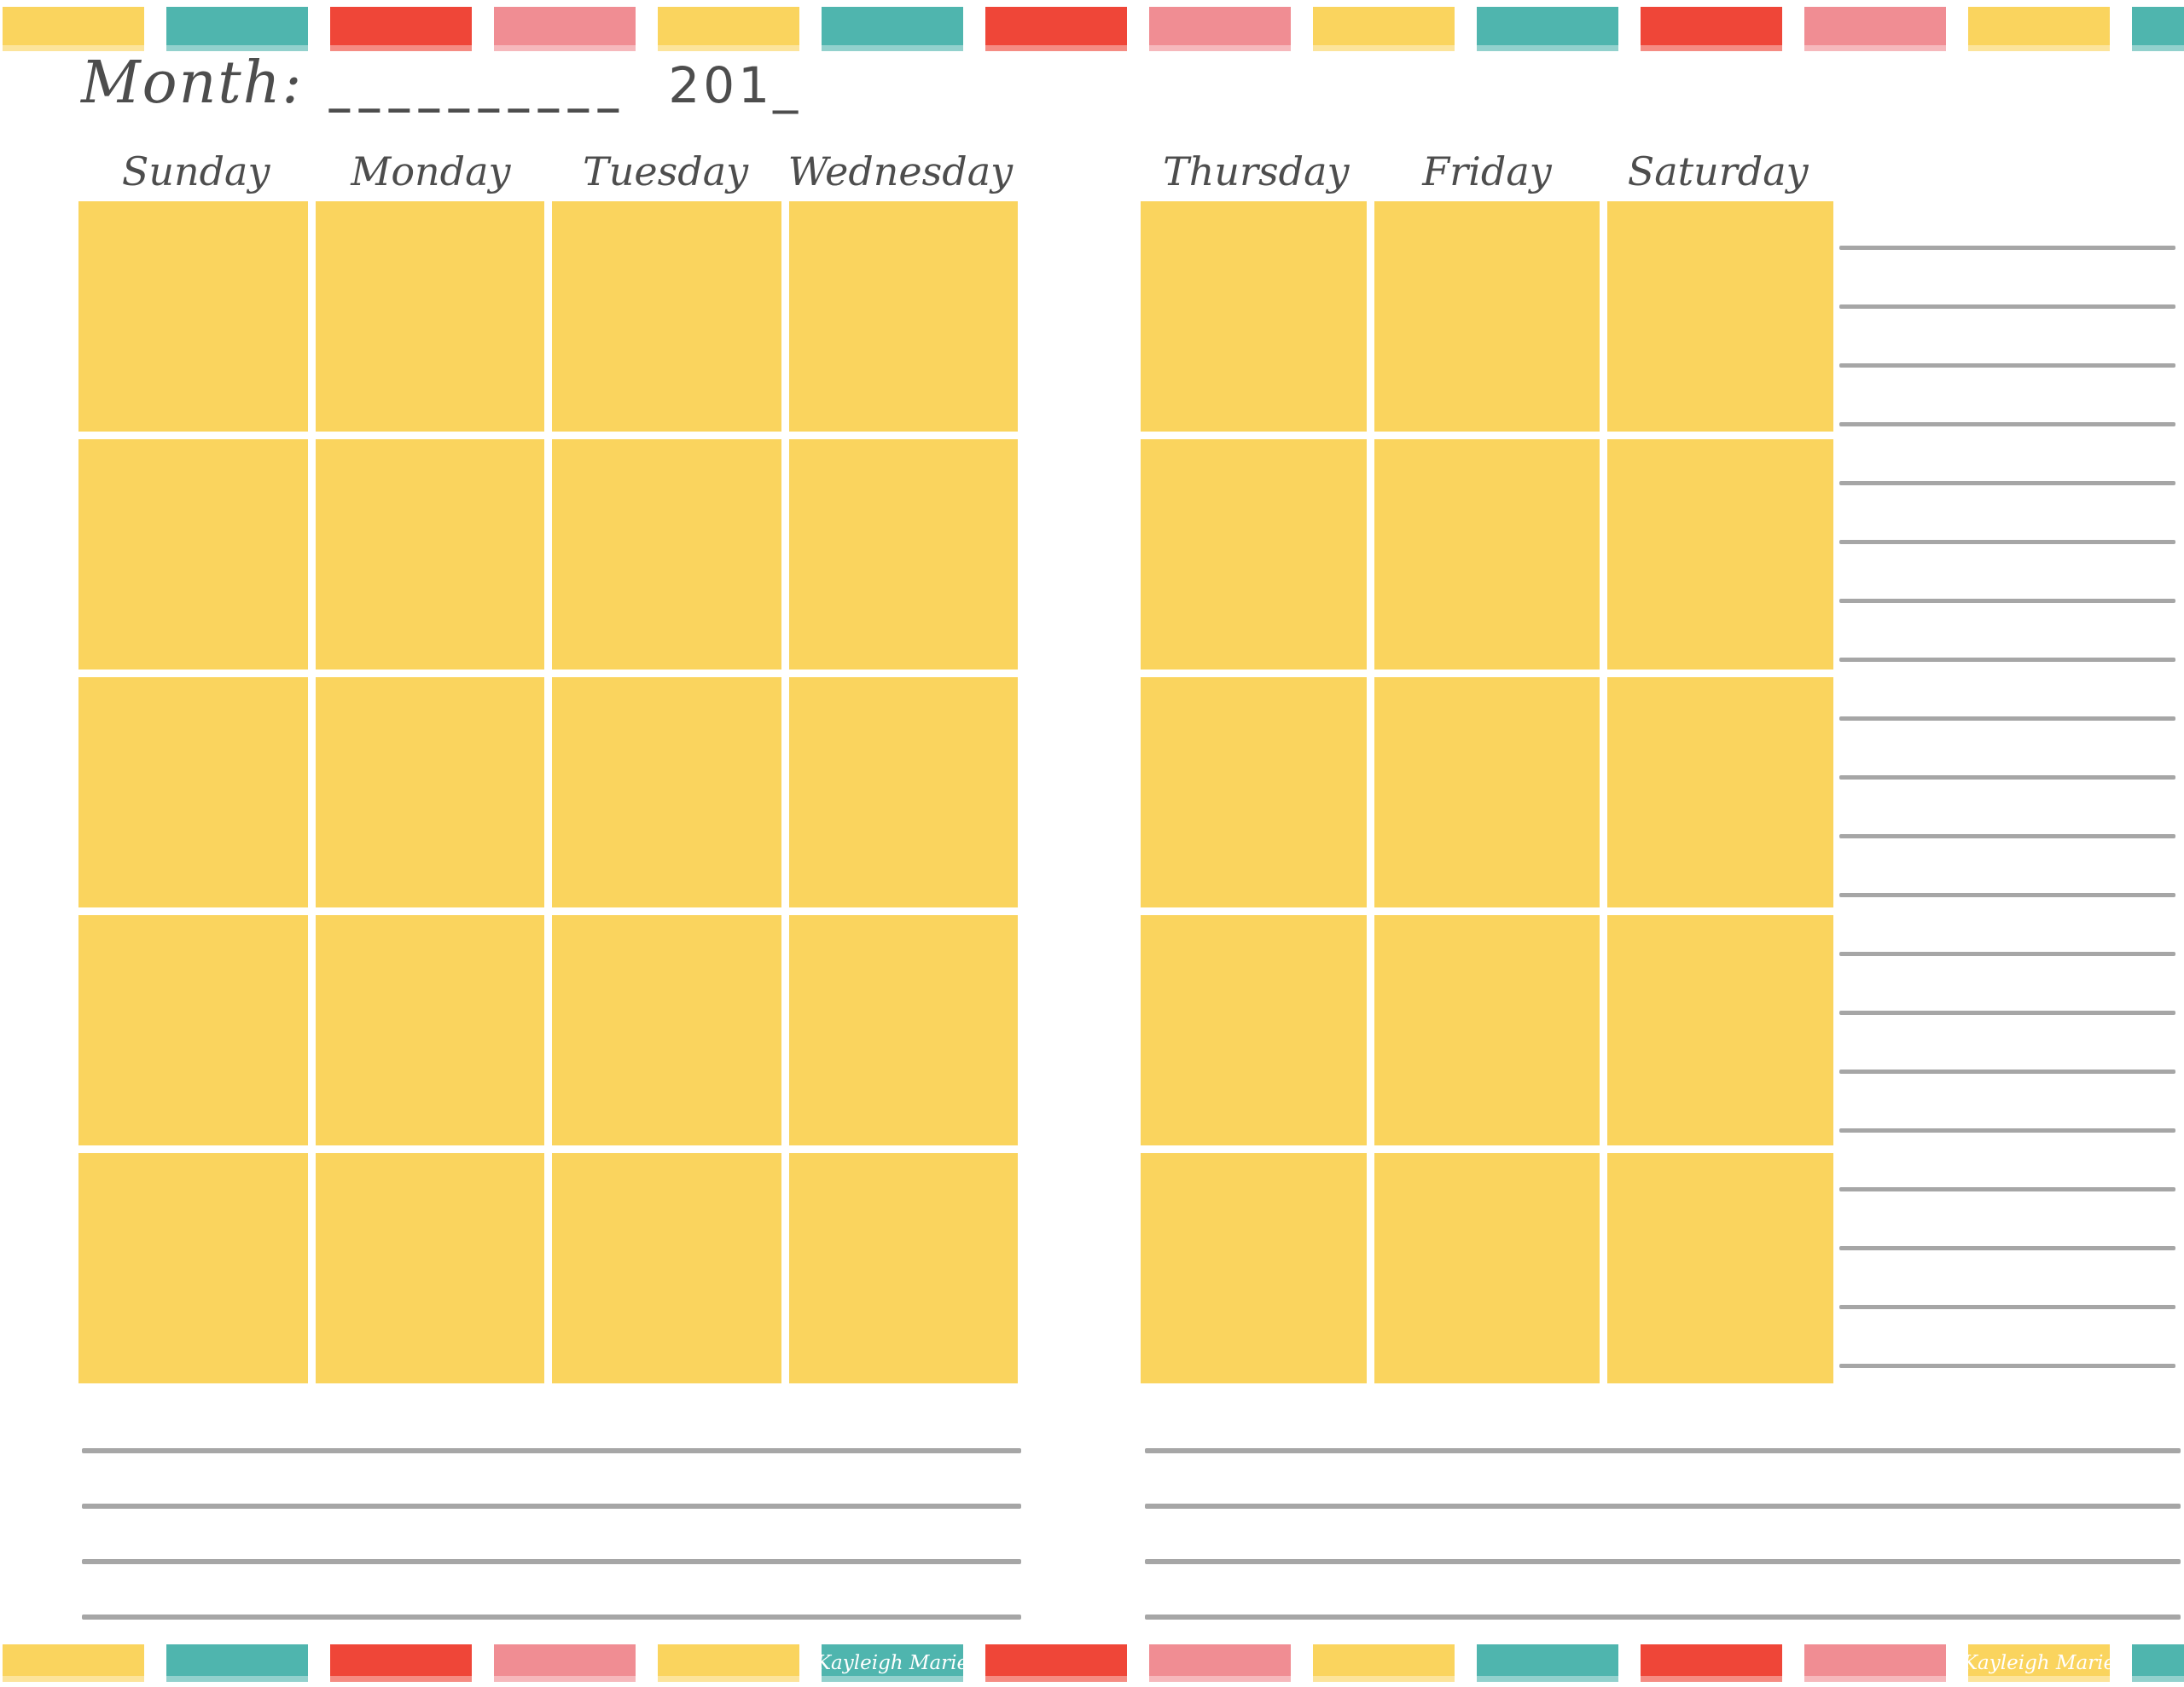 This screenshot has width=2184, height=1687. Describe the element at coordinates (441, 83) in the screenshot. I see `page-title: Month: __________ 201_` at that location.